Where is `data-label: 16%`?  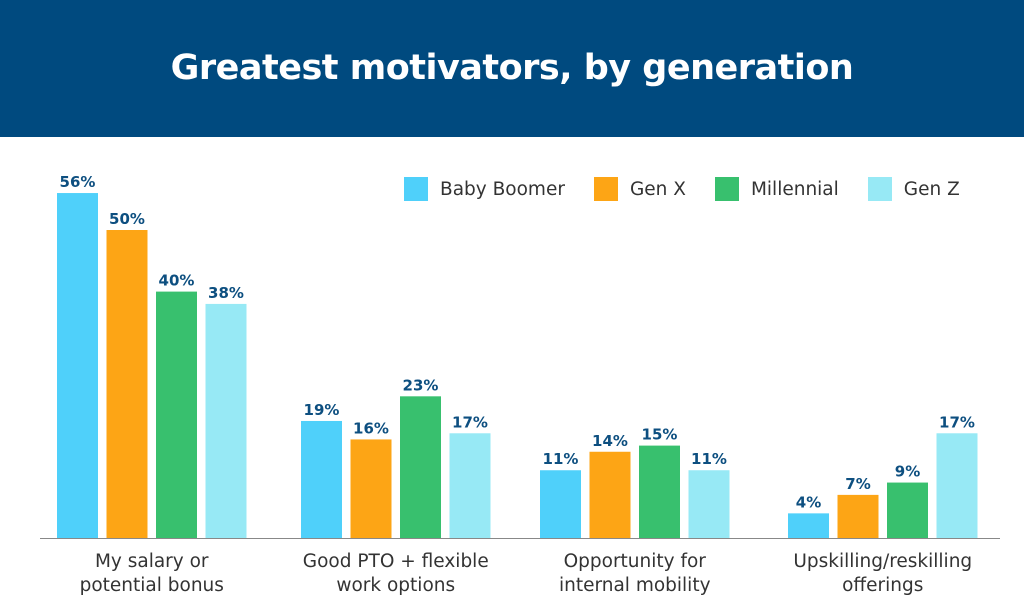
data-label: 16% is located at coordinates (371, 428).